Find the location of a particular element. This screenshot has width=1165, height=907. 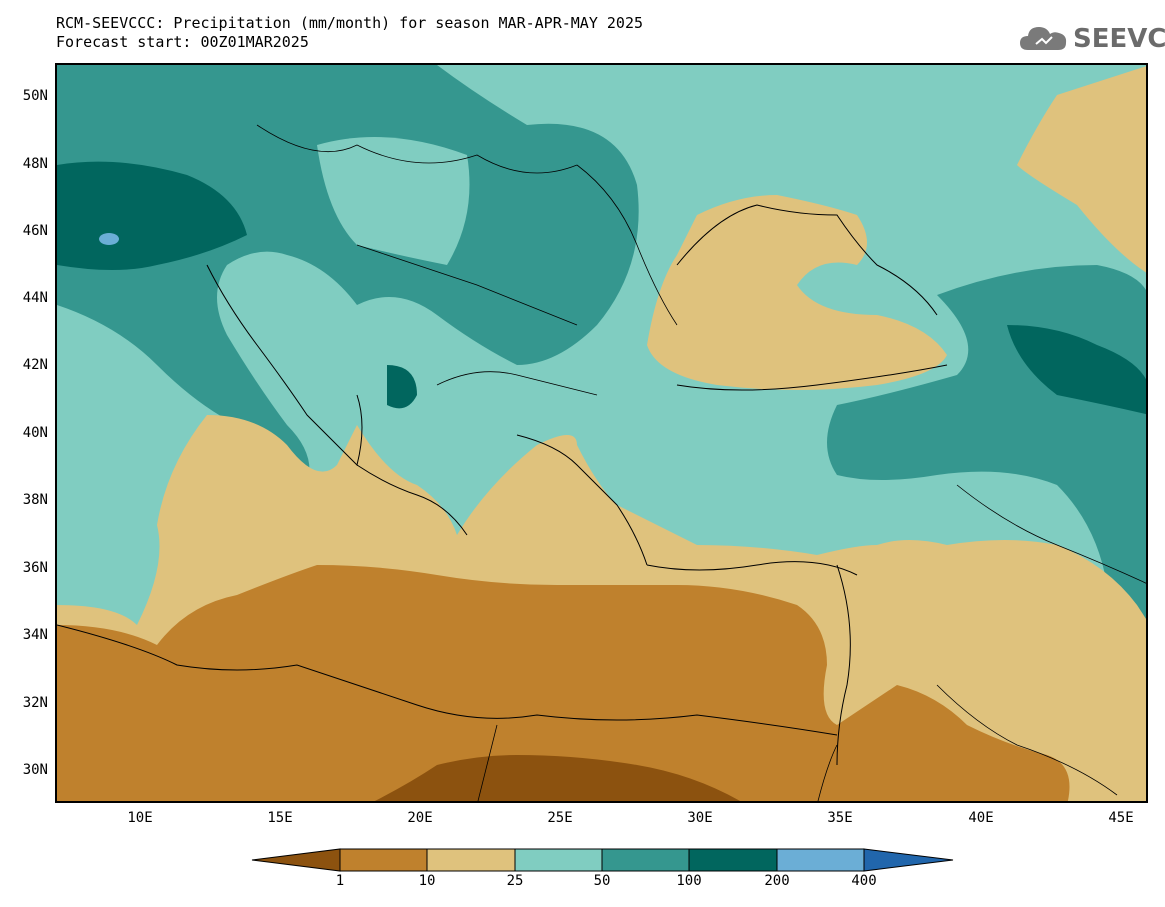

lon-label: 35E is located at coordinates (840, 818).